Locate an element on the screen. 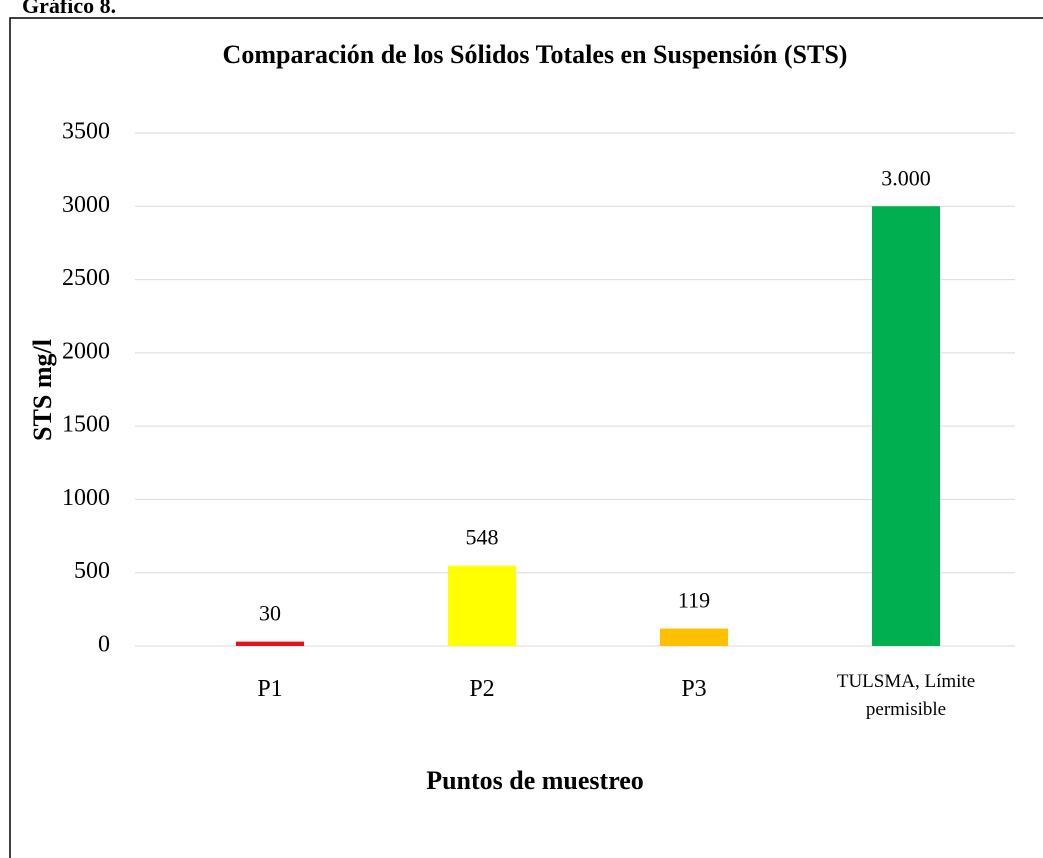 This screenshot has width=1043, height=858. y-tick-label: 2000 is located at coordinates (86, 351).